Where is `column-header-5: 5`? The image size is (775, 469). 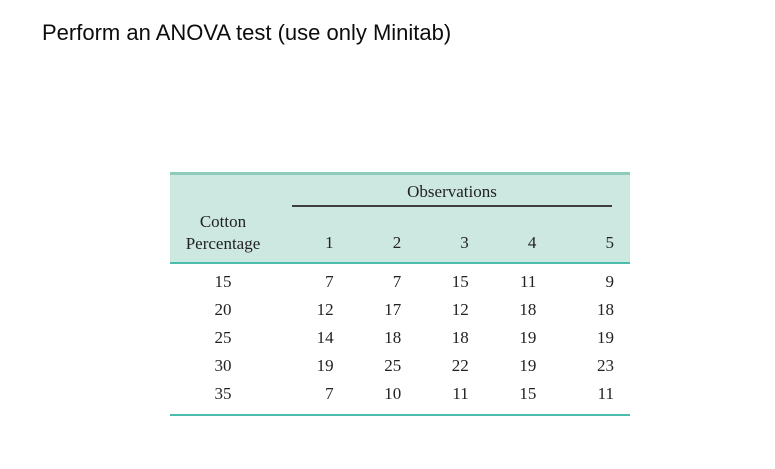
column-header-5: 5 is located at coordinates (609, 242).